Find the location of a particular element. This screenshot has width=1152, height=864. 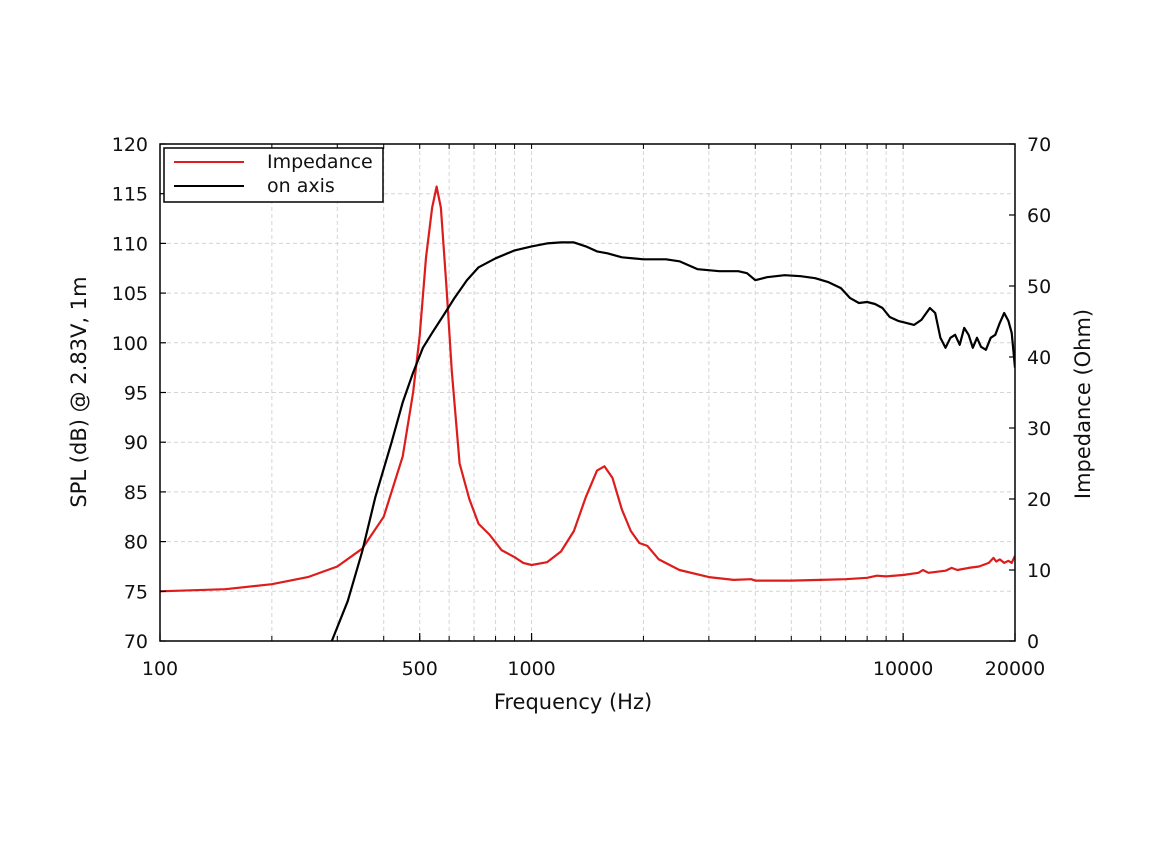

y-left-tick-label: 95 is located at coordinates (136, 394).